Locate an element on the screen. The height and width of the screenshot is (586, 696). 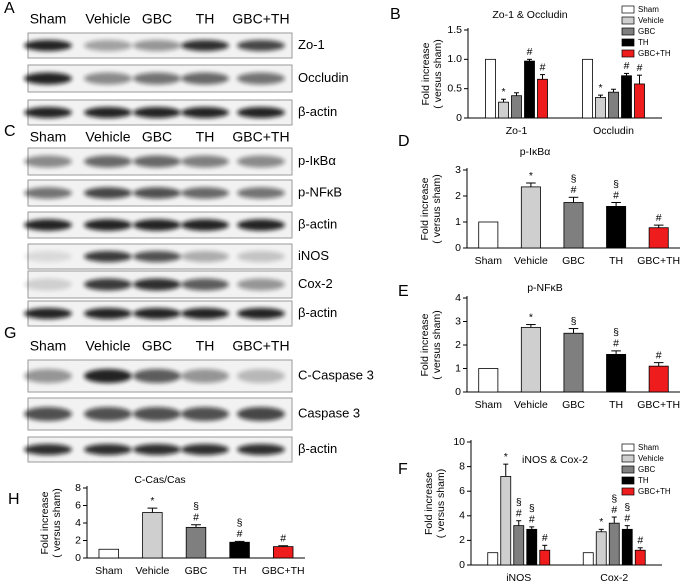
row-label: Caspase 3 is located at coordinates (329, 412).